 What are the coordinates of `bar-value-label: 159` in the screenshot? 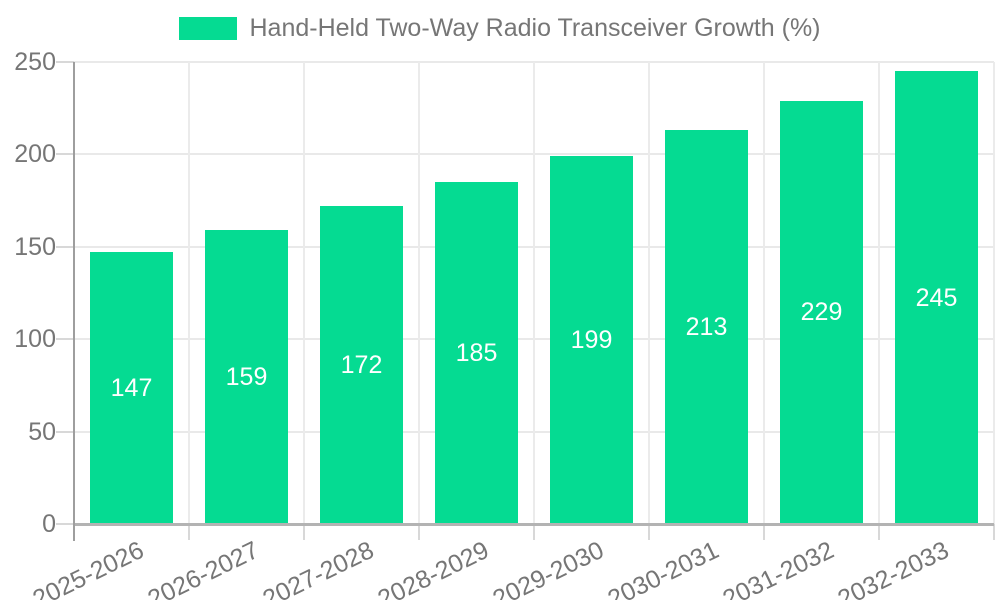 It's located at (246, 377).